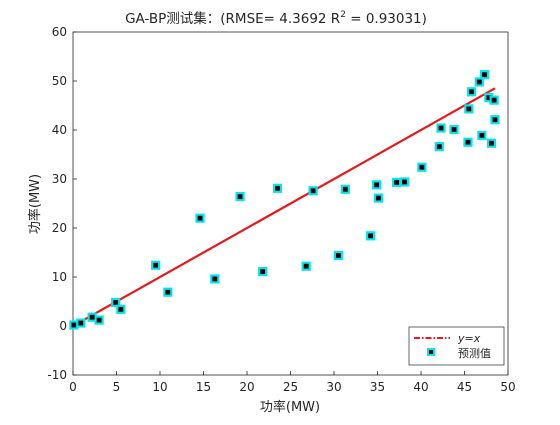 This screenshot has height=425, width=560. I want to click on x-tick-label: 50, so click(507, 387).